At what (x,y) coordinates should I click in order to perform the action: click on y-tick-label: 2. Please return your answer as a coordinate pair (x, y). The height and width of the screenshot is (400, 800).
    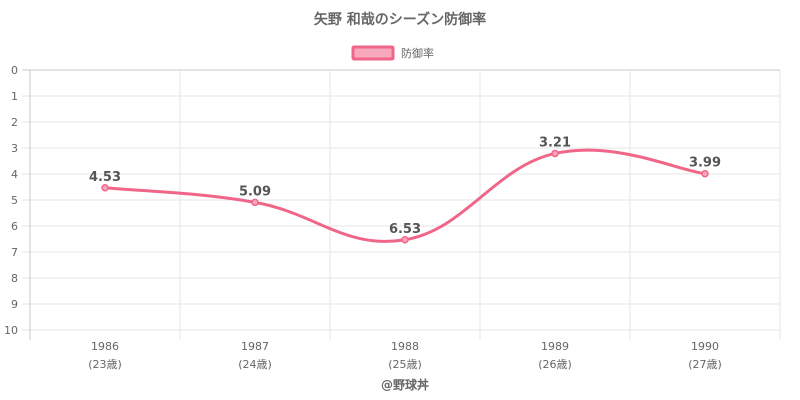
    Looking at the image, I should click on (14, 122).